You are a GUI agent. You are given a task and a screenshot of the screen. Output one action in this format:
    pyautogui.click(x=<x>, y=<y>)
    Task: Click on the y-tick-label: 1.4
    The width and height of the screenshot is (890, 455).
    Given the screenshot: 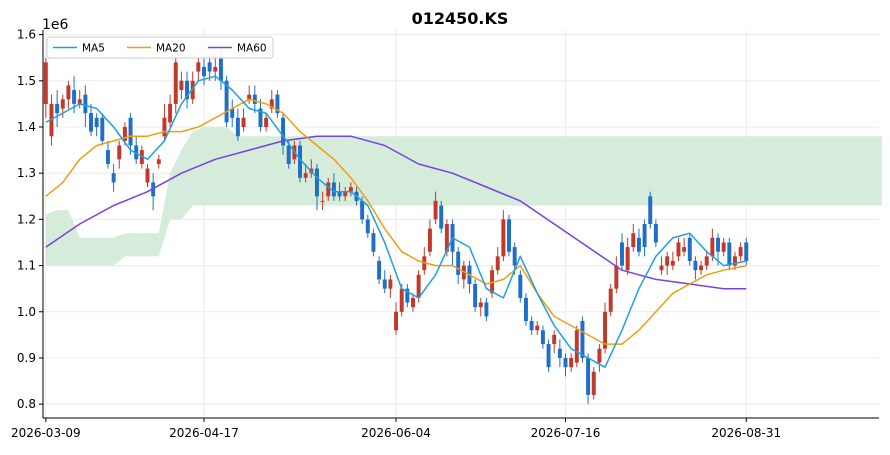 What is the action you would take?
    pyautogui.click(x=26, y=127)
    